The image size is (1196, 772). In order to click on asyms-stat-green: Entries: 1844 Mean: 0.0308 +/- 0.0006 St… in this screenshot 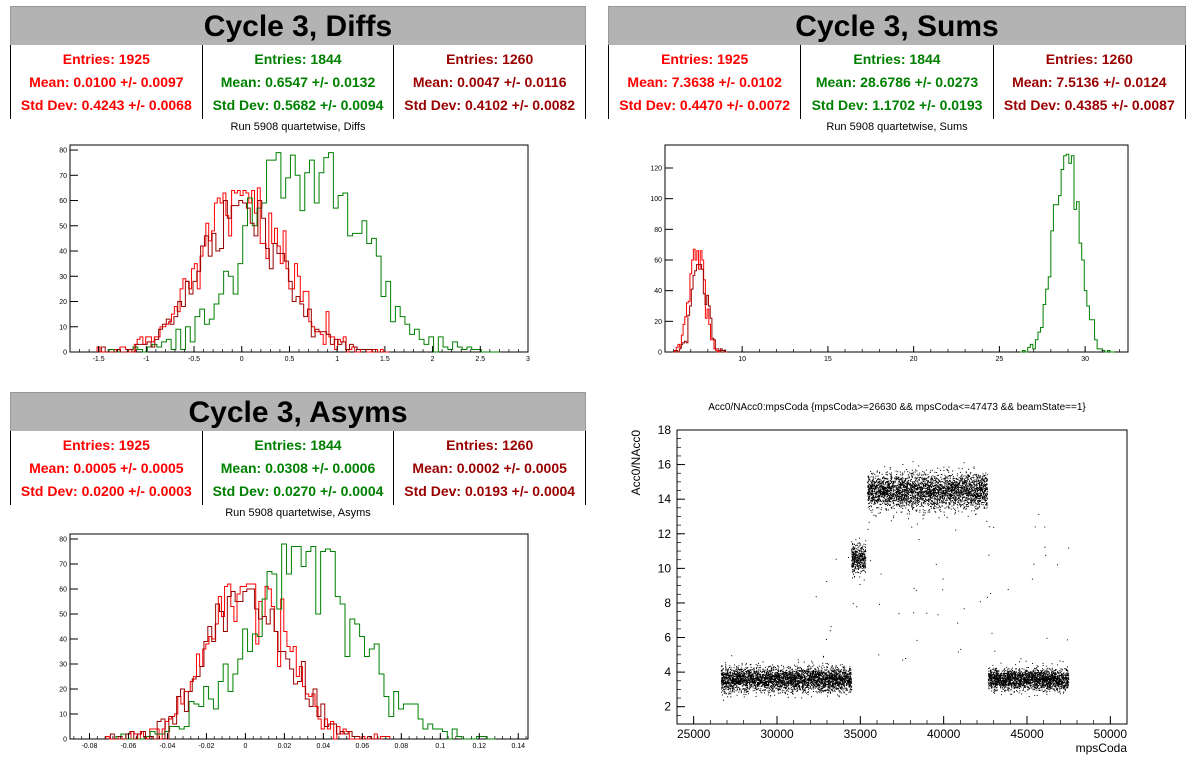, I will do `click(299, 468)`.